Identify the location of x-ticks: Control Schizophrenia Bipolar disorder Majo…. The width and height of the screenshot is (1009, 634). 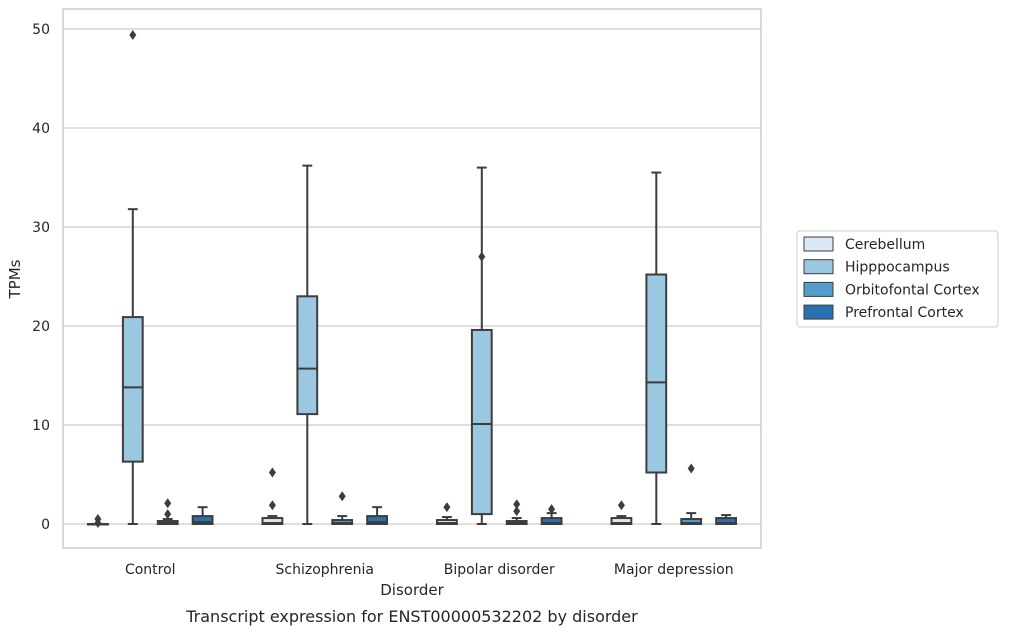
(429, 570).